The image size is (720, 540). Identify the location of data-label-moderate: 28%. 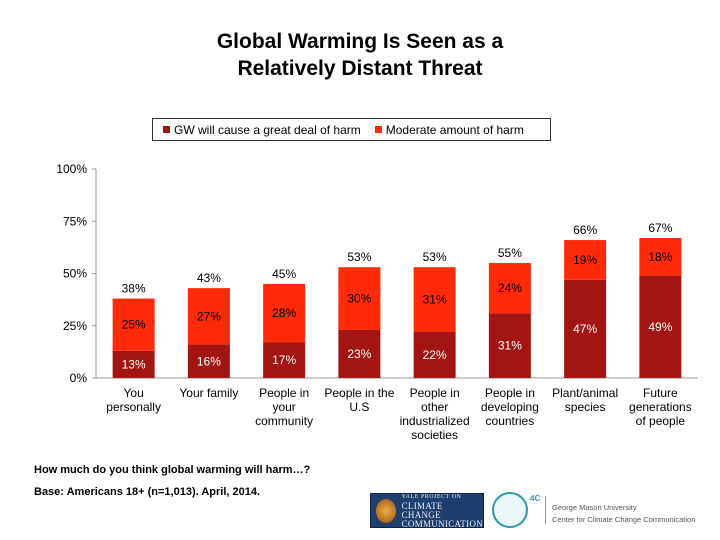
(284, 313).